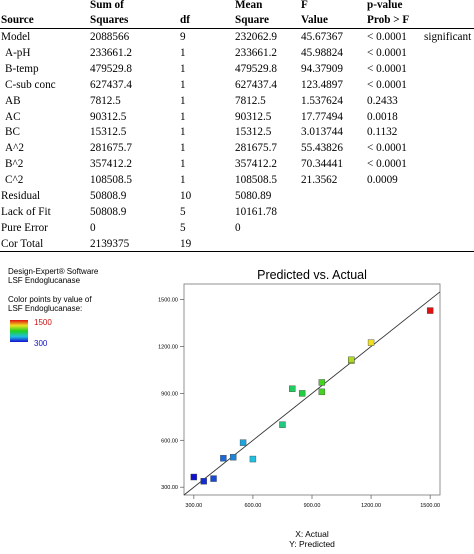  I want to click on row-0-source: Model, so click(16, 37).